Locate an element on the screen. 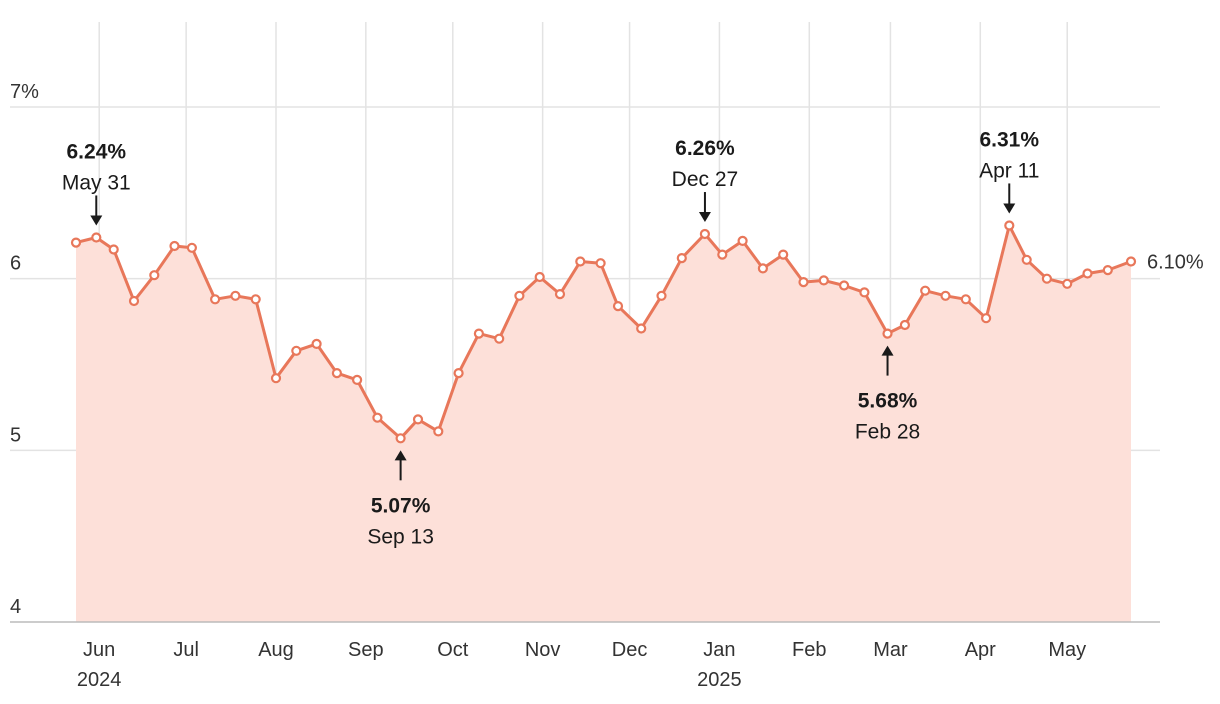 The height and width of the screenshot is (704, 1220). x-tick-label: Aug is located at coordinates (276, 650).